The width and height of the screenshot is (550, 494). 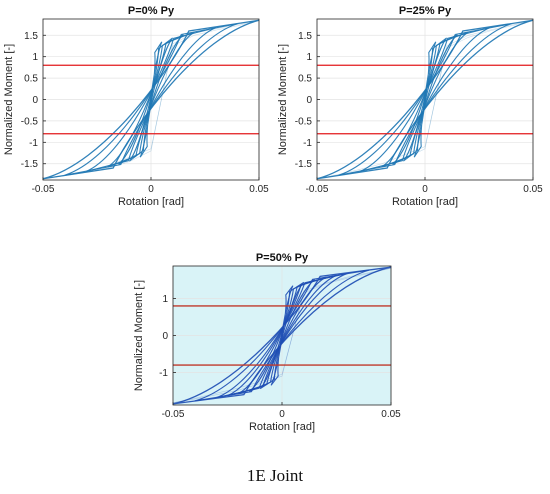 I want to click on chart-title: P=50% Py, so click(x=282, y=258).